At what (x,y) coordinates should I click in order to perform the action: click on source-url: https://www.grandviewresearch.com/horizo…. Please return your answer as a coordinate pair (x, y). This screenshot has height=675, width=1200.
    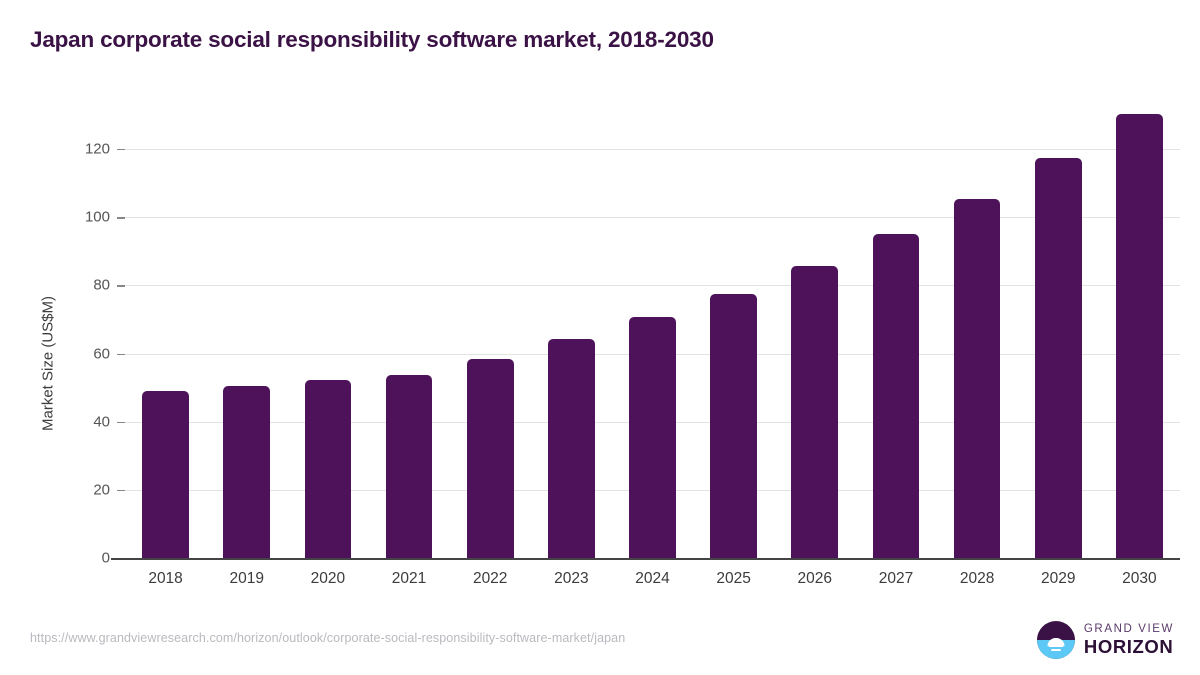
    Looking at the image, I should click on (328, 638).